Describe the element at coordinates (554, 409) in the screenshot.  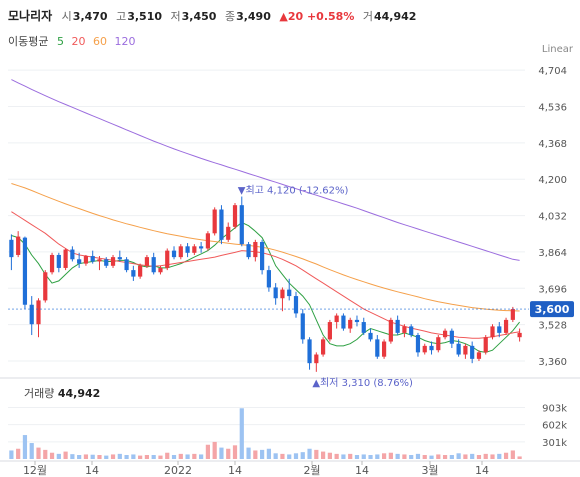
I see `volume-tick-label: 903k` at that location.